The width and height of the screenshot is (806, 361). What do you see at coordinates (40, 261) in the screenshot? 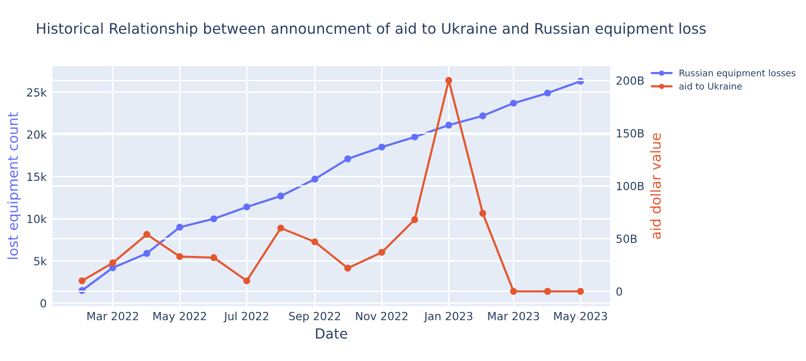
I see `y-tick-label: 5k` at bounding box center [40, 261].